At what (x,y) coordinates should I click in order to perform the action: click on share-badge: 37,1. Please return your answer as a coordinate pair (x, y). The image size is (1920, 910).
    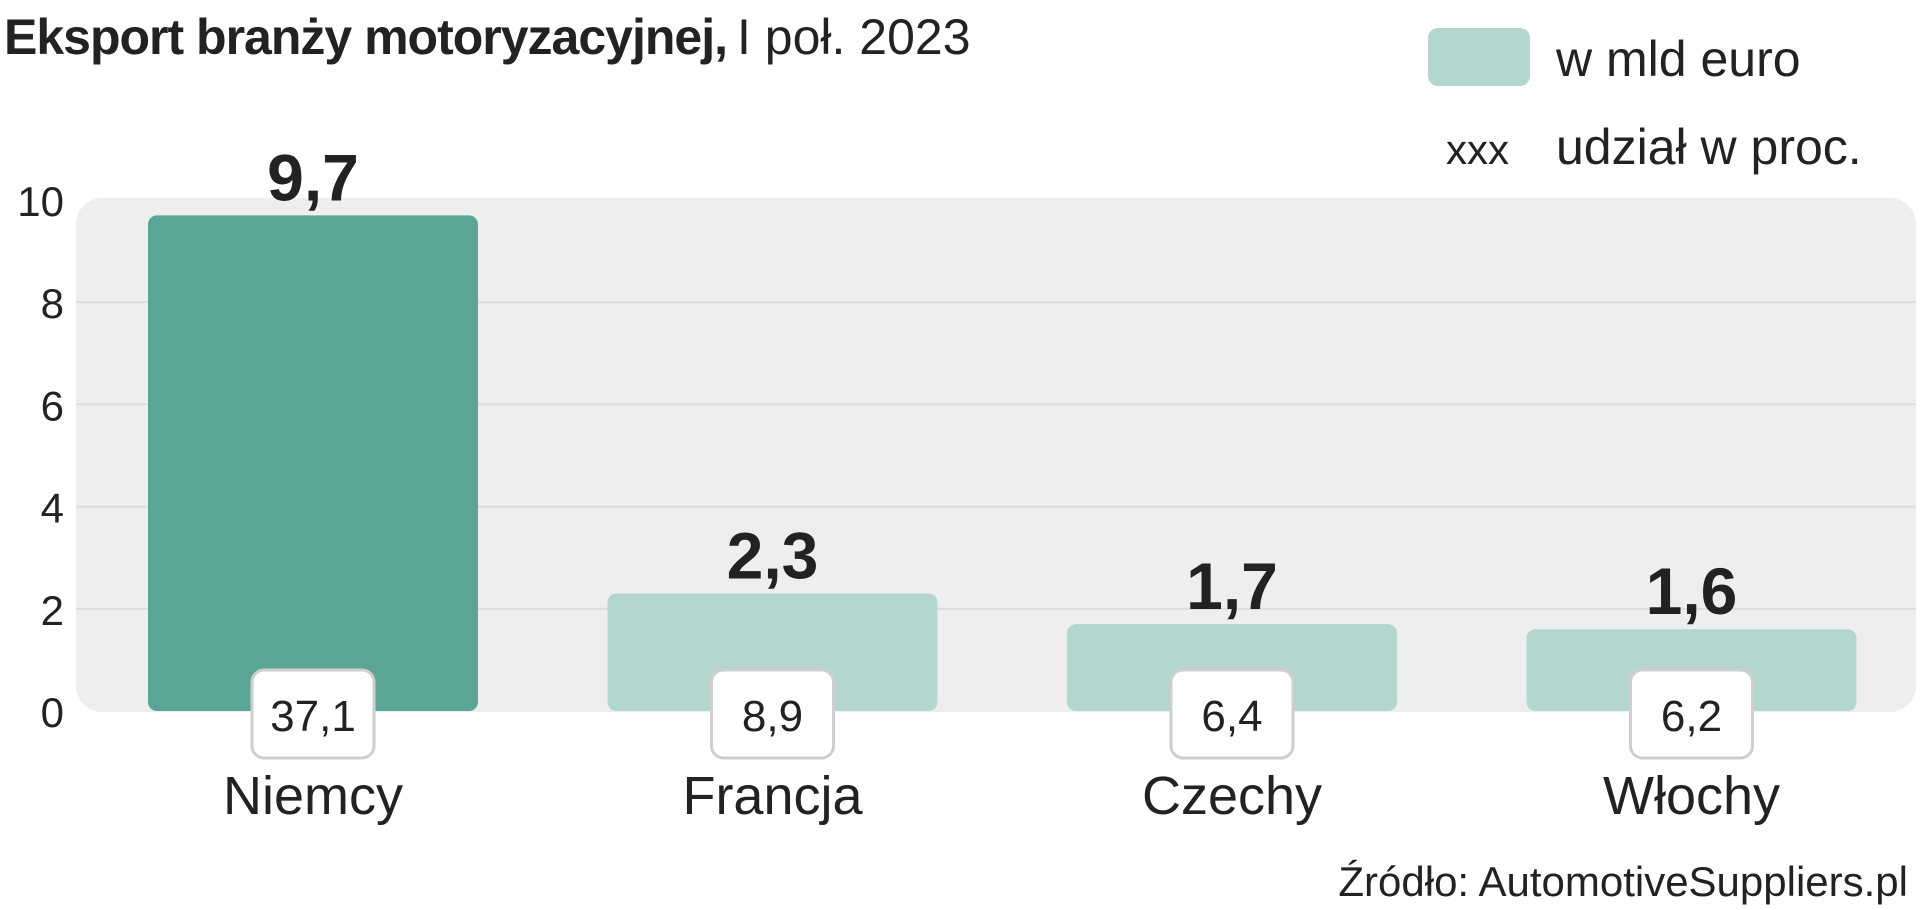
    Looking at the image, I should click on (313, 714).